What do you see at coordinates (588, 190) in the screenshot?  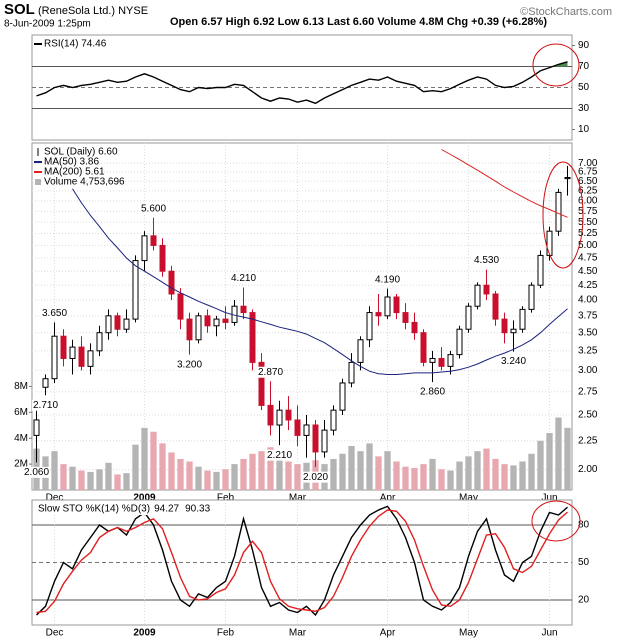 I see `y-tick-label: 6.25` at bounding box center [588, 190].